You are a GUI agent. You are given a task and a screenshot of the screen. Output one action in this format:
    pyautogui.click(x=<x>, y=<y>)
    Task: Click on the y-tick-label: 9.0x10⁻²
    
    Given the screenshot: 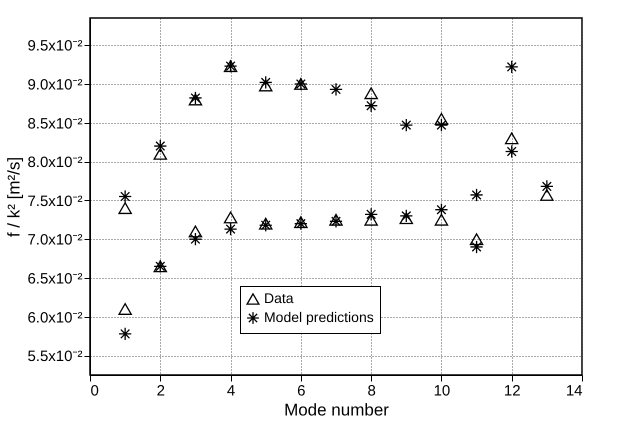 What is the action you would take?
    pyautogui.click(x=54, y=85)
    